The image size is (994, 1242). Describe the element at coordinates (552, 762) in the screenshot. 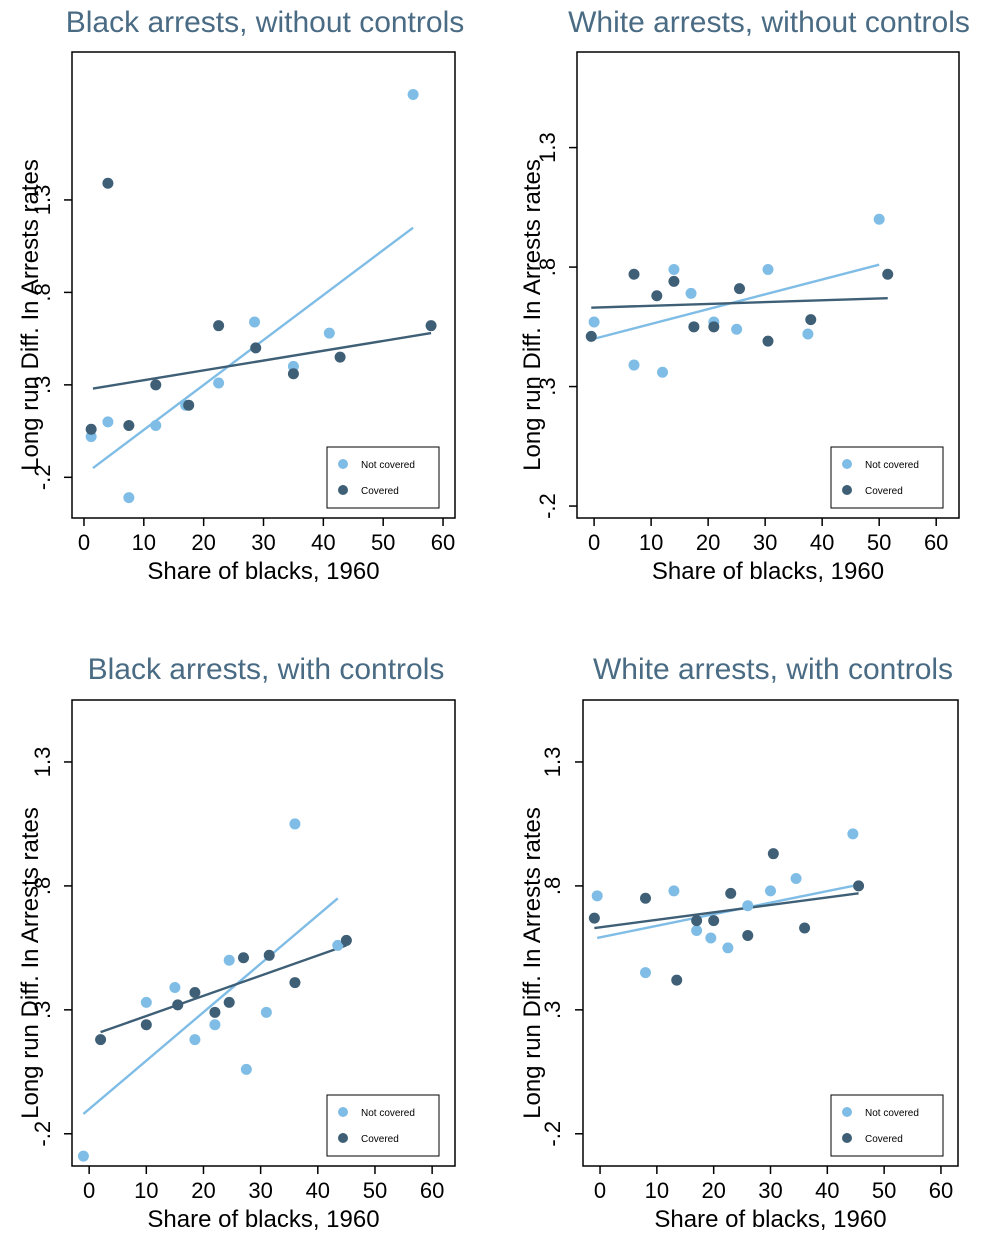

I see `y-tick-label: 1.3` at that location.